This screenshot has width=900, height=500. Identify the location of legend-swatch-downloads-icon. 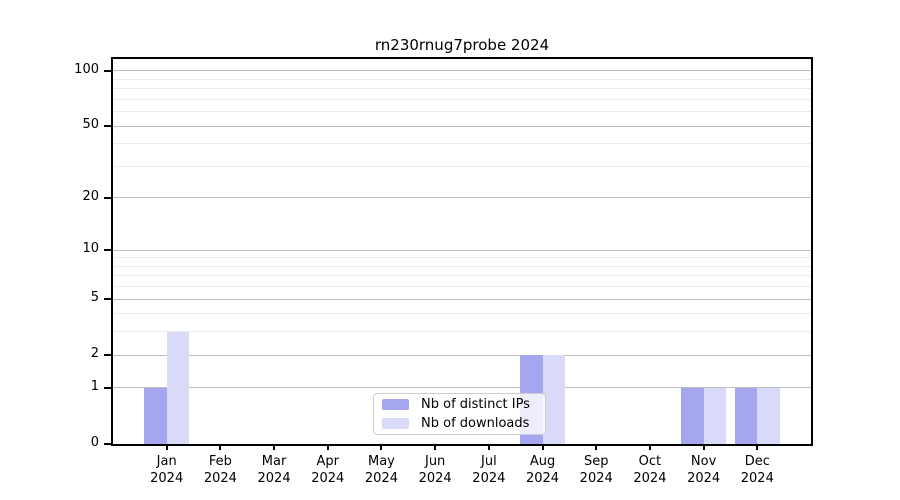
(395, 423).